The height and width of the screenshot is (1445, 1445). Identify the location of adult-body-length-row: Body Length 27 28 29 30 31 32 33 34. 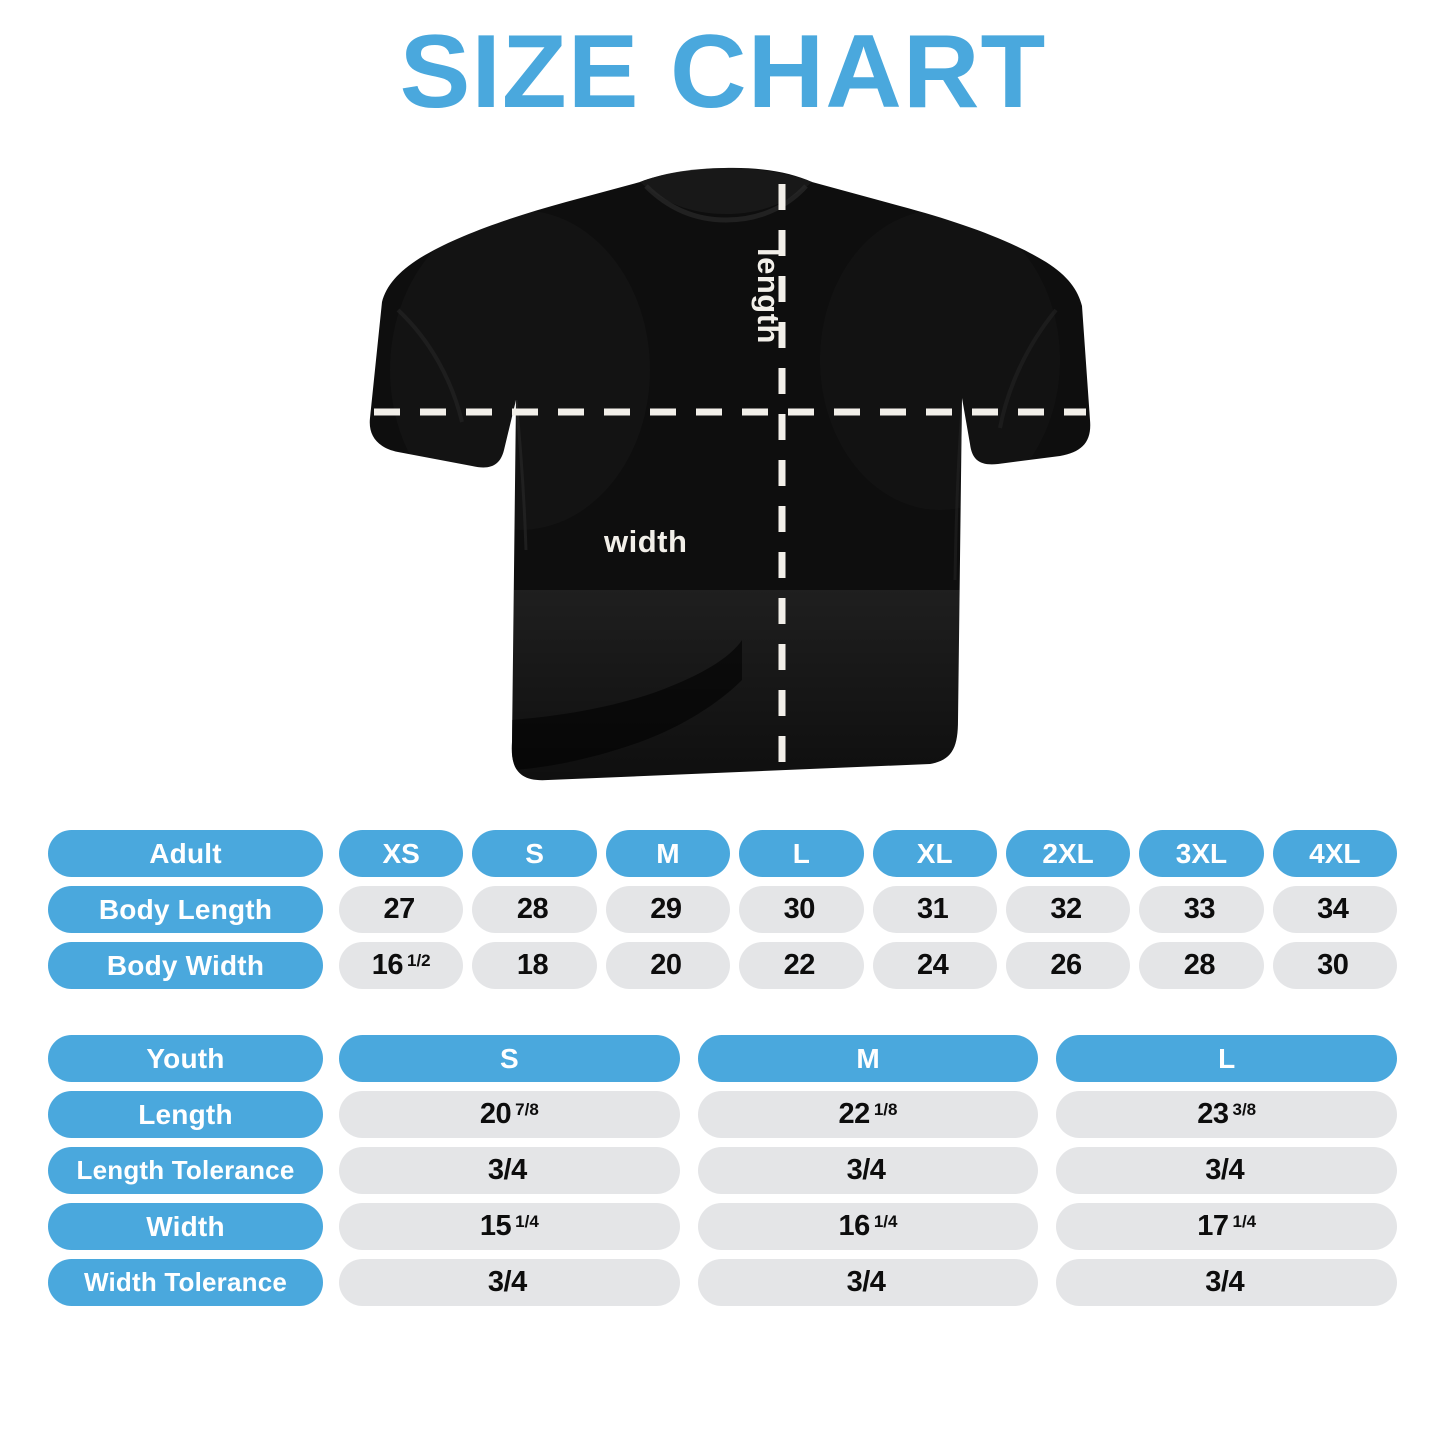
(722, 909).